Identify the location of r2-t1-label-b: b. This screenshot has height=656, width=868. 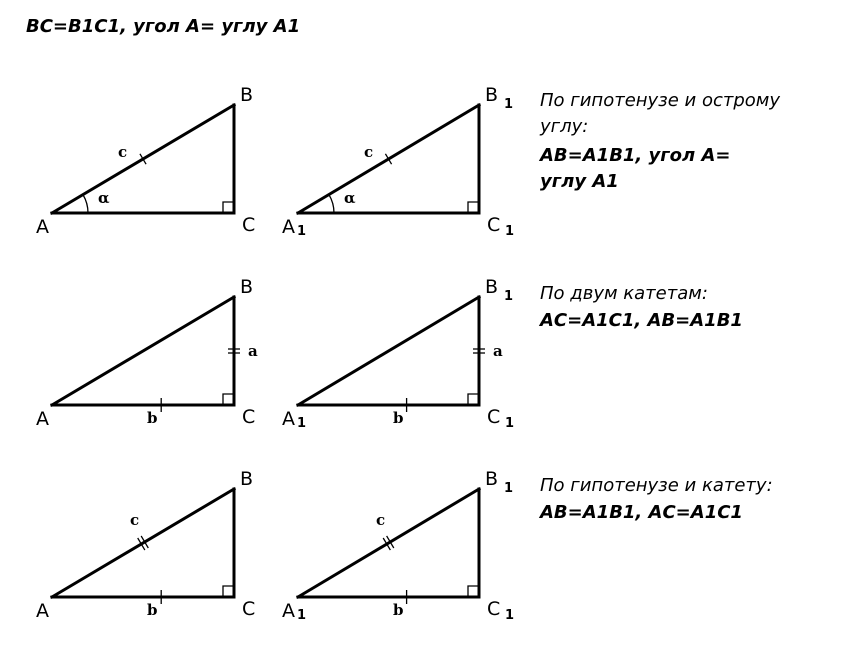
(152, 418).